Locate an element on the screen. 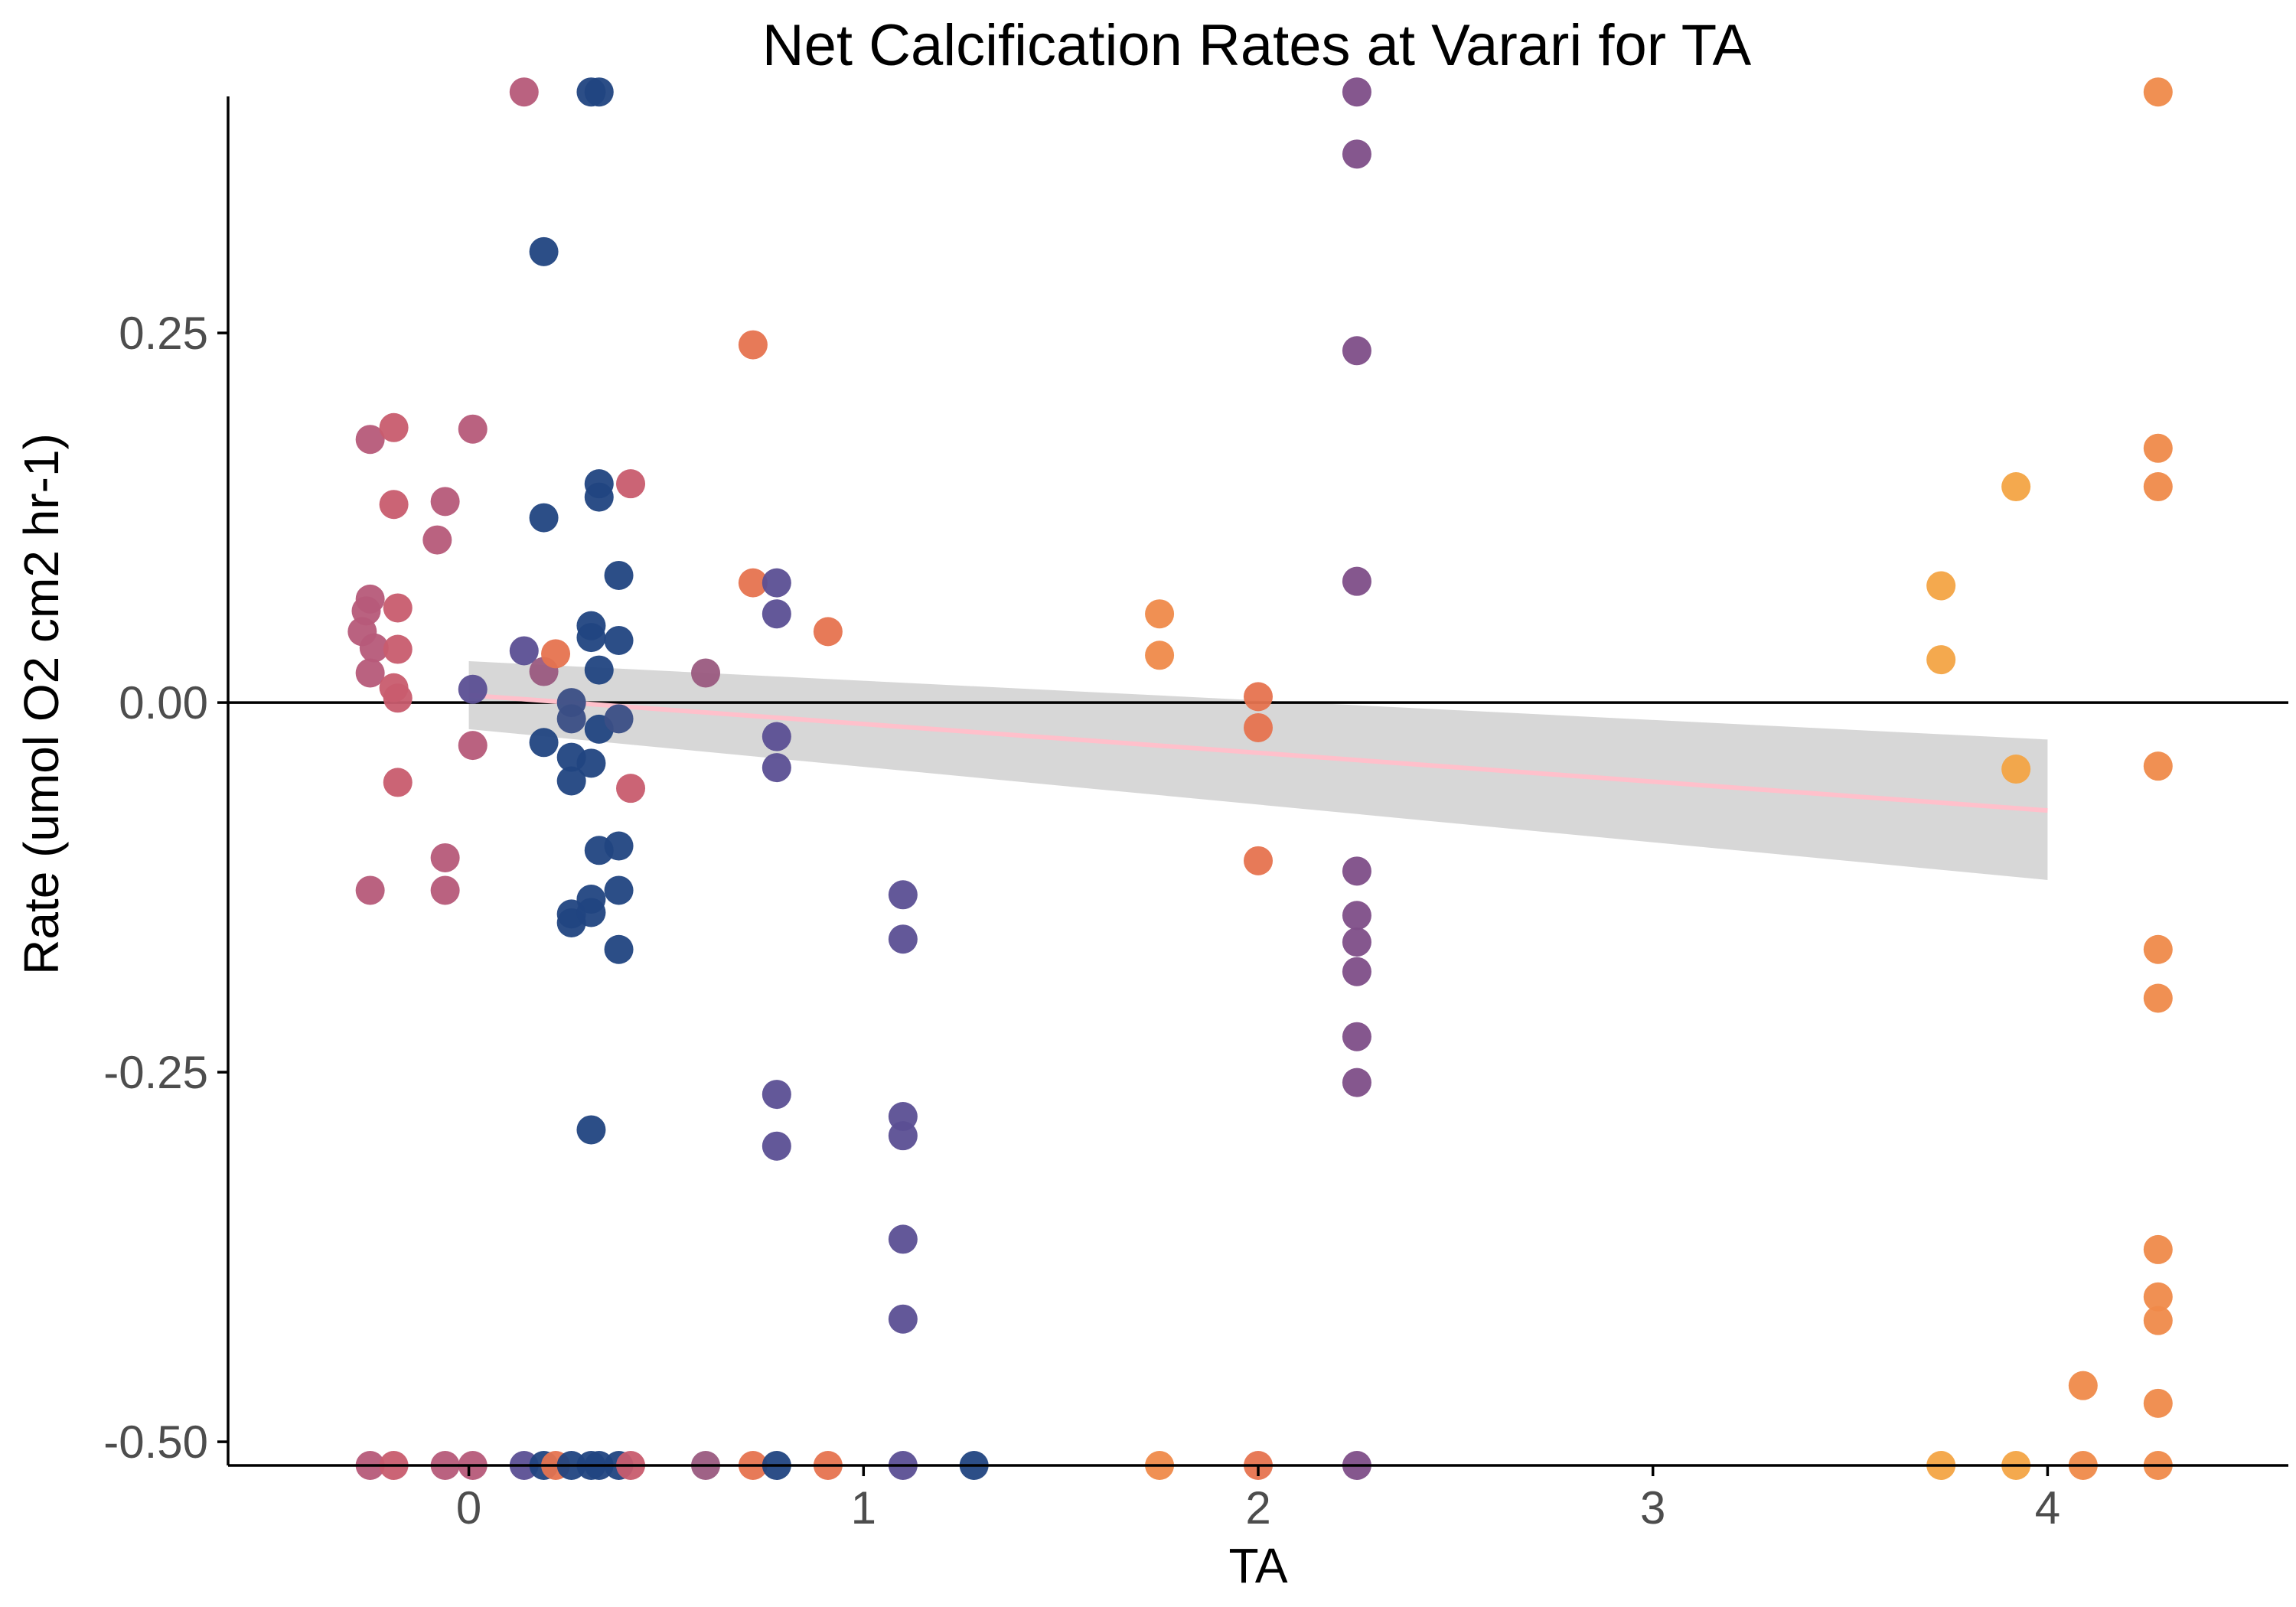 Image resolution: width=2296 pixels, height=1607 pixels. x-tick-label: 4 is located at coordinates (2047, 1508).